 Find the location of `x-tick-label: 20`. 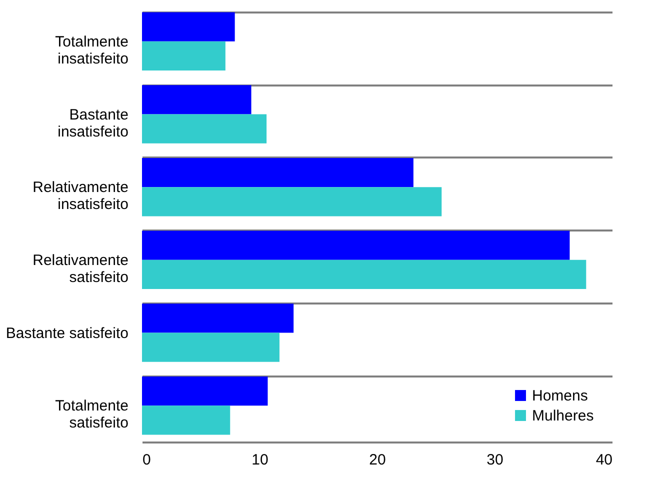

x-tick-label: 20 is located at coordinates (377, 460).